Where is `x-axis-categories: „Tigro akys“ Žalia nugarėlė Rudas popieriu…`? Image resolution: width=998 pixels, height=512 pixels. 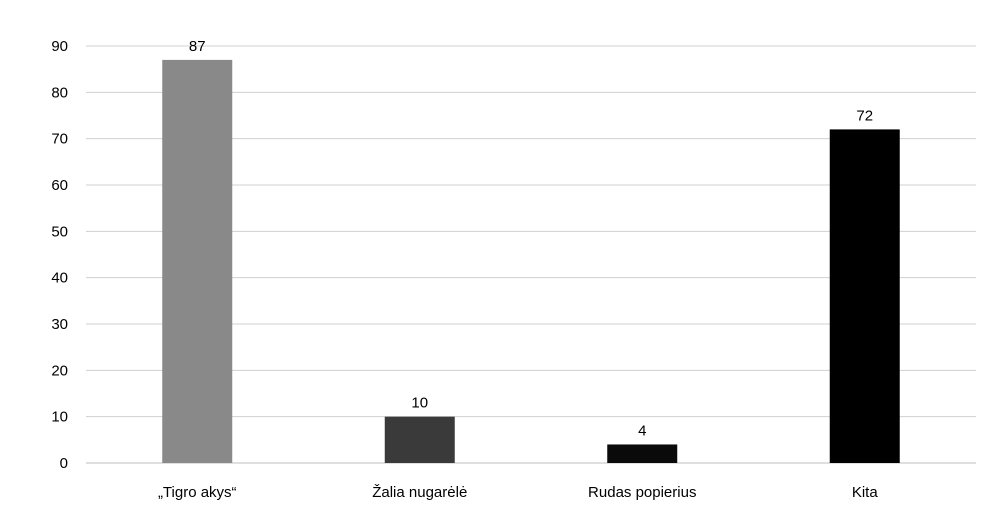 x-axis-categories: „Tigro akys“ Žalia nugarėlė Rudas popieriu… is located at coordinates (518, 492).